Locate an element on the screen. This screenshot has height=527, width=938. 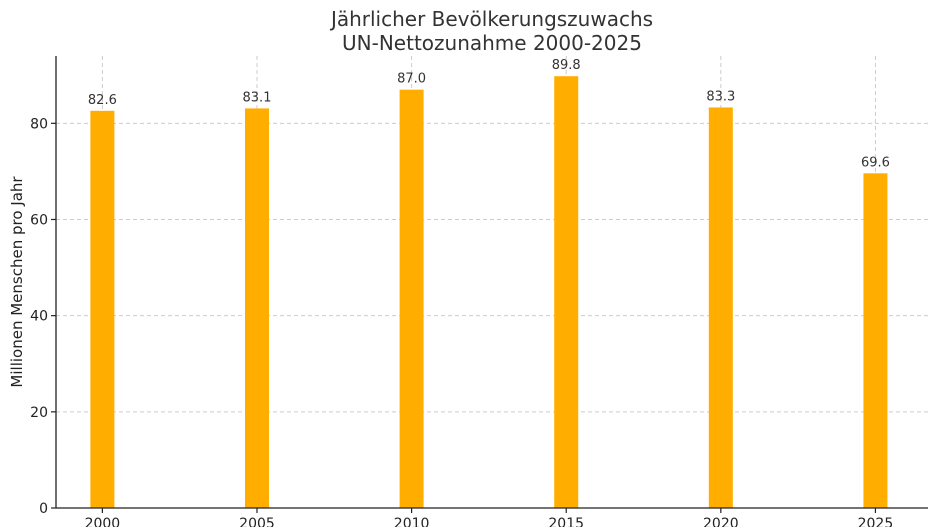
x-tick-label: 2025 is located at coordinates (876, 521).